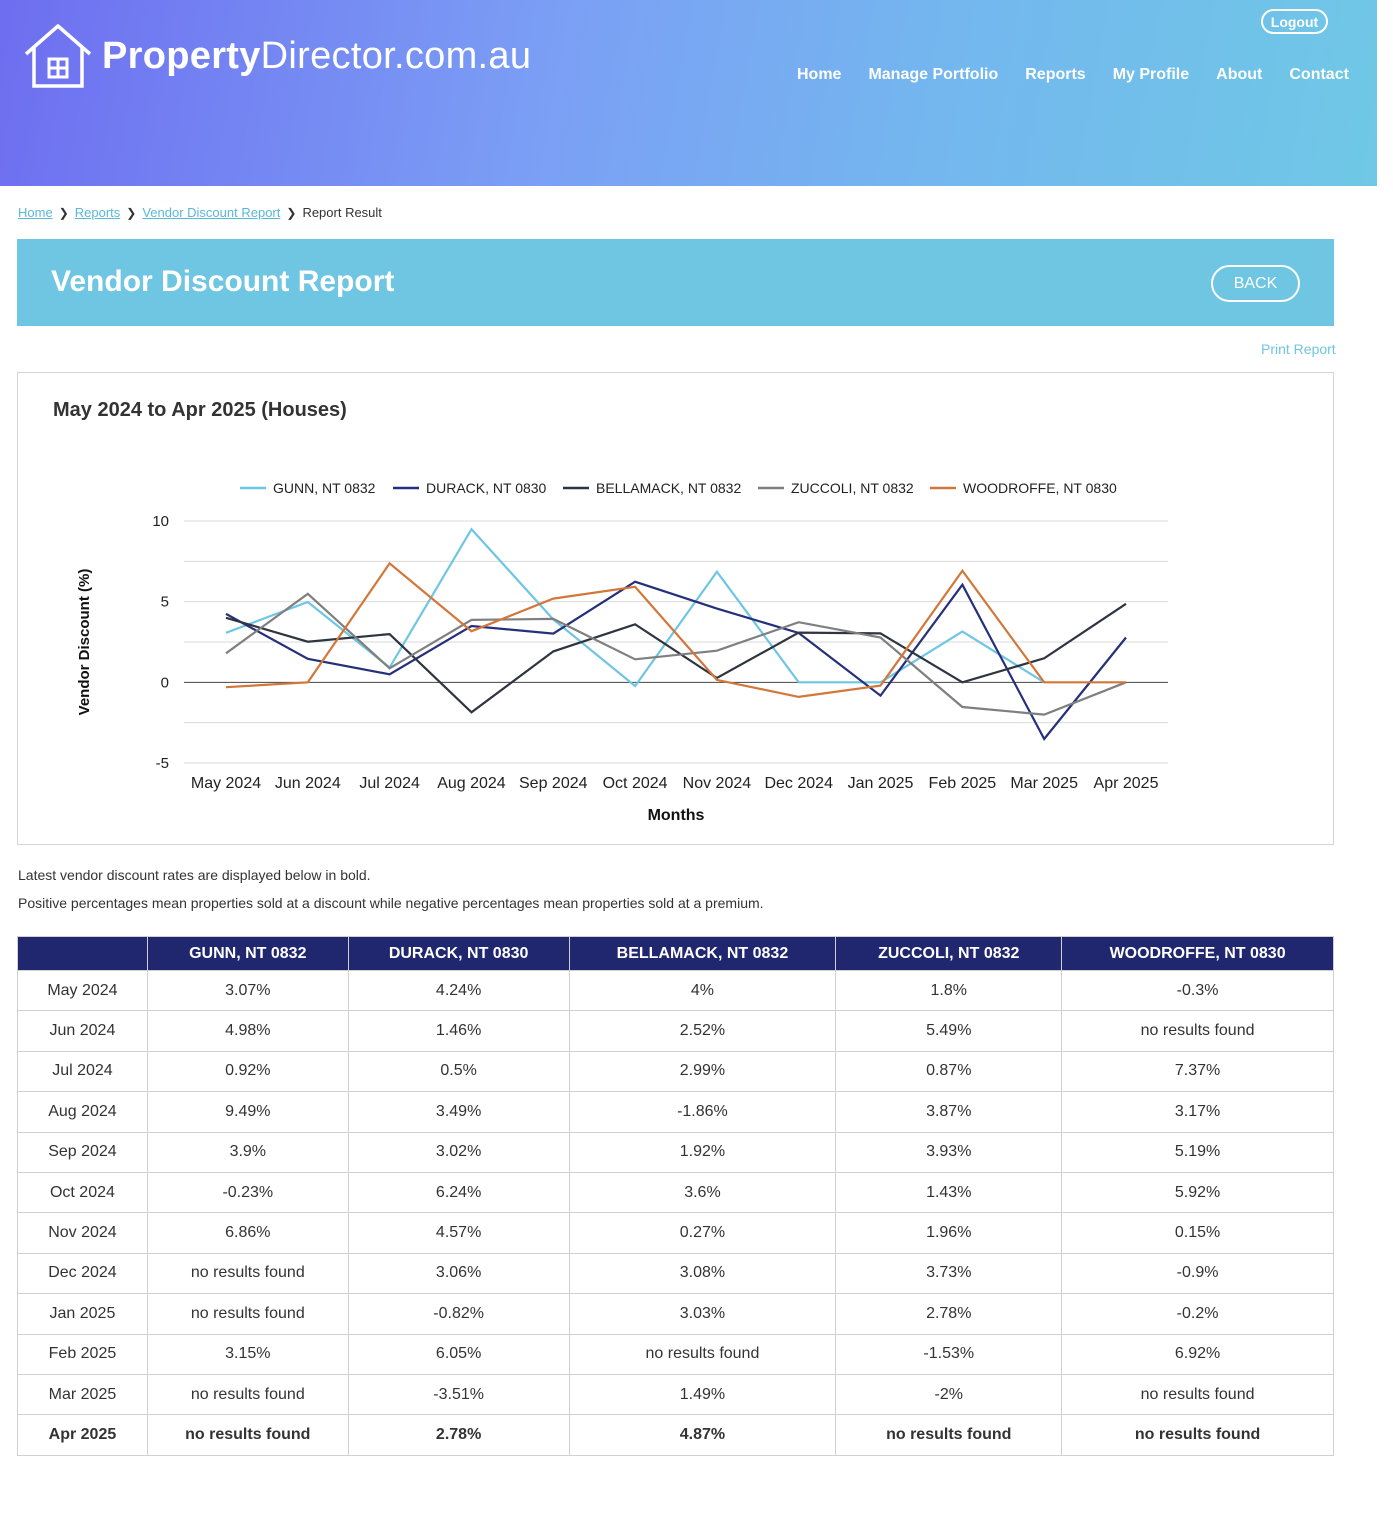 Image resolution: width=1393 pixels, height=1526 pixels. Describe the element at coordinates (458, 1112) in the screenshot. I see `table-cell-value: 3.49%` at that location.